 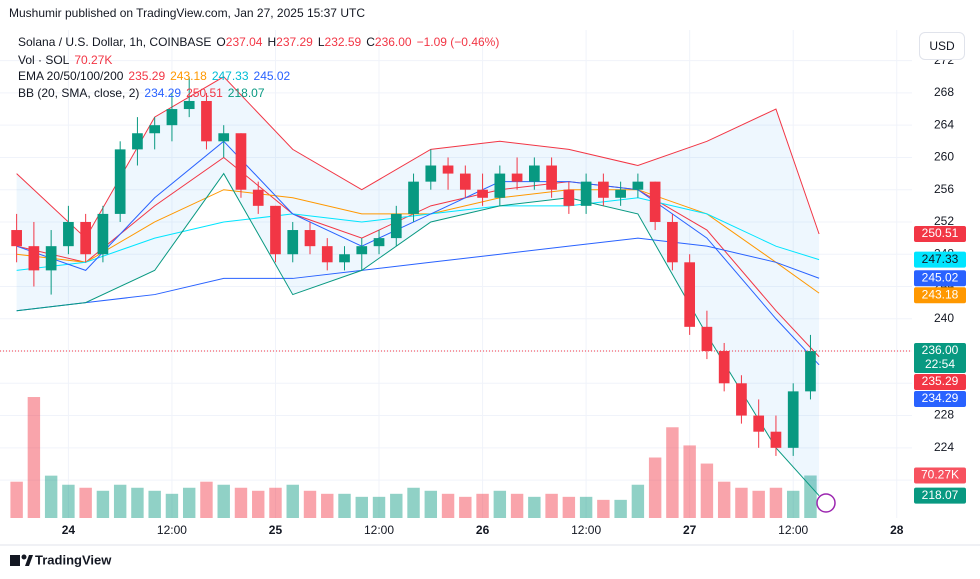 I want to click on price-label: 70.27K, so click(x=940, y=475).